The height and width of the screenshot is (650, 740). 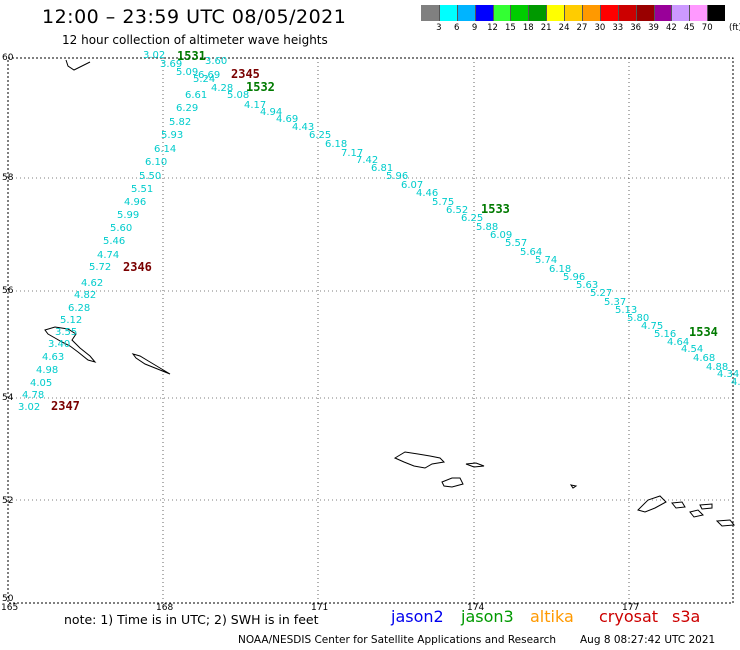 What do you see at coordinates (255, 105) in the screenshot?
I see `wave-height-label: 4.17` at bounding box center [255, 105].